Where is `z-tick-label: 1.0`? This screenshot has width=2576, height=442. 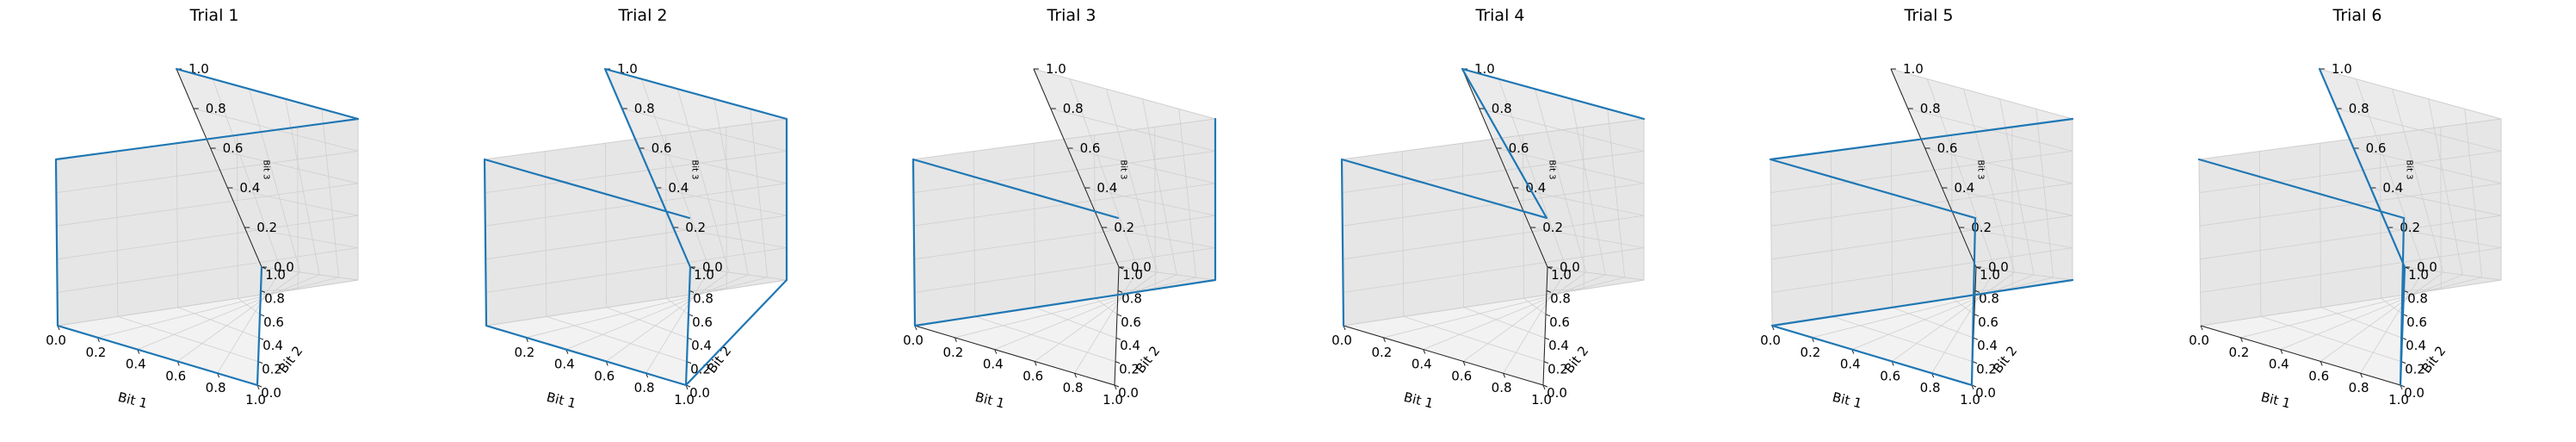
z-tick-label: 1.0 is located at coordinates (1913, 69).